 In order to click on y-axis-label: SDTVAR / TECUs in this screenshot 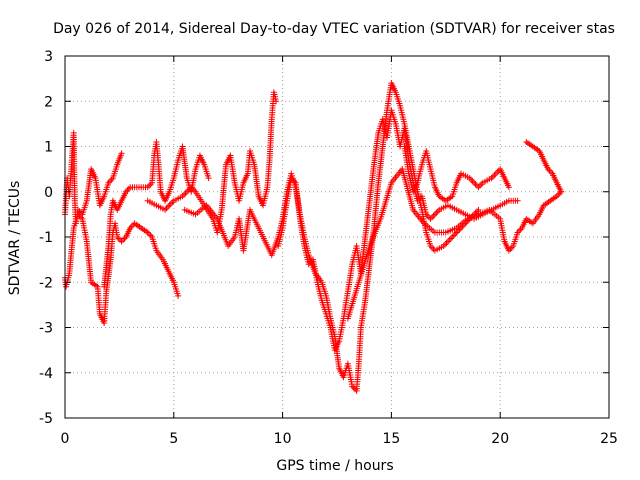, I will do `click(15, 238)`.